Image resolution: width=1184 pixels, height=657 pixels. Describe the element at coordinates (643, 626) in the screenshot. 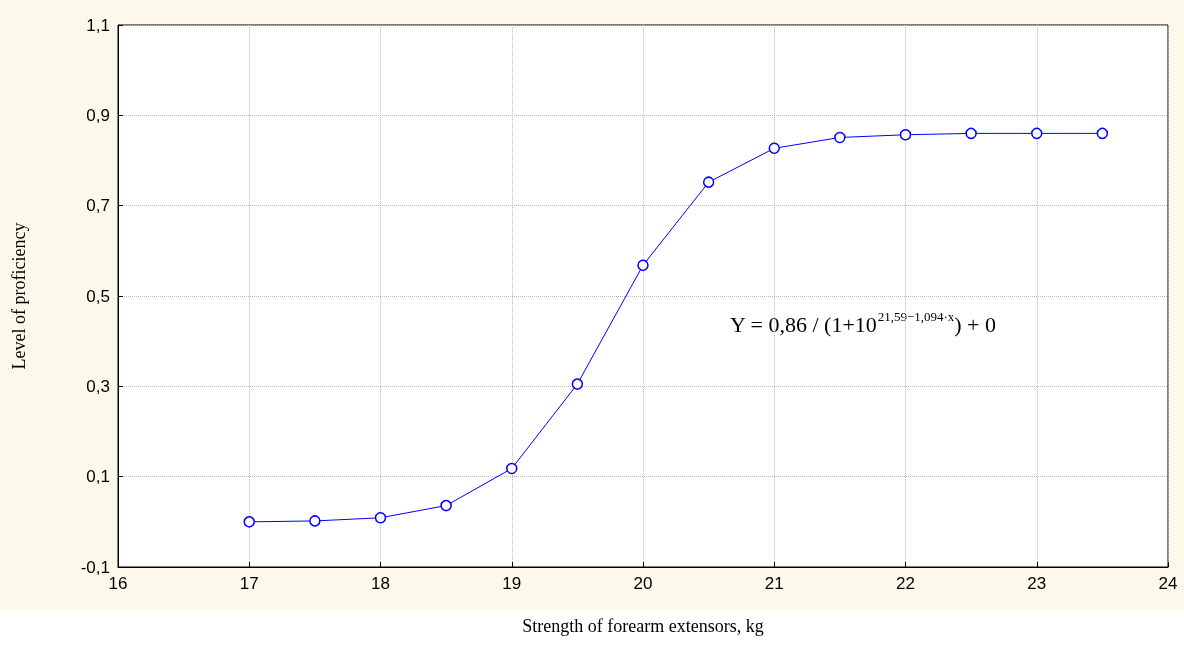

I see `x-axis-title: Strength of forearm extensors, kg` at that location.